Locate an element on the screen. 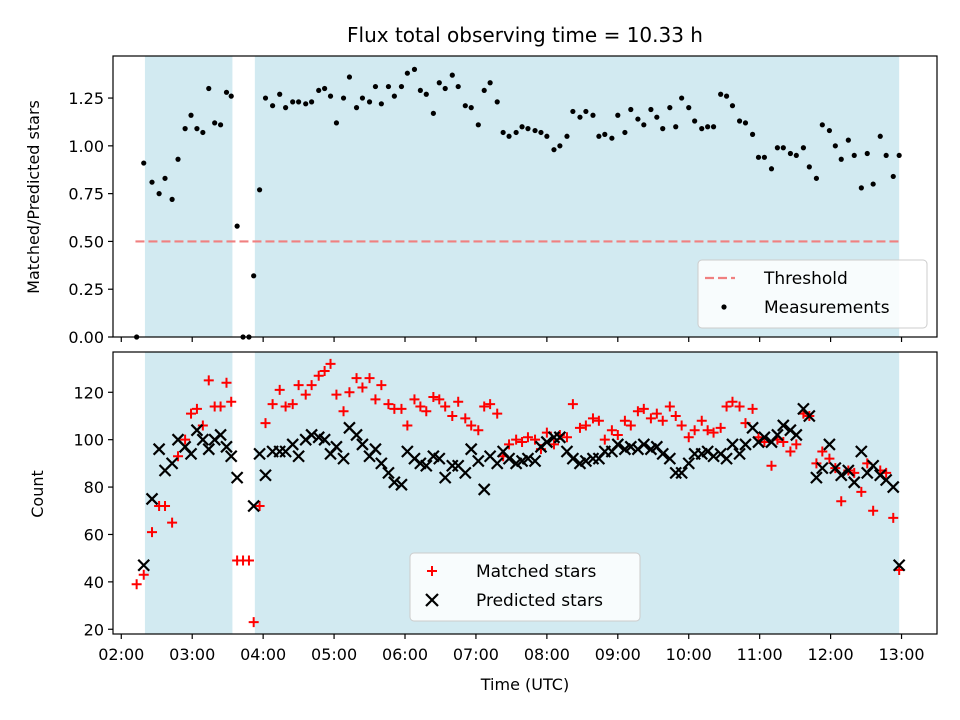  bottom-x-tick-label-2: 04:00 is located at coordinates (263, 654).